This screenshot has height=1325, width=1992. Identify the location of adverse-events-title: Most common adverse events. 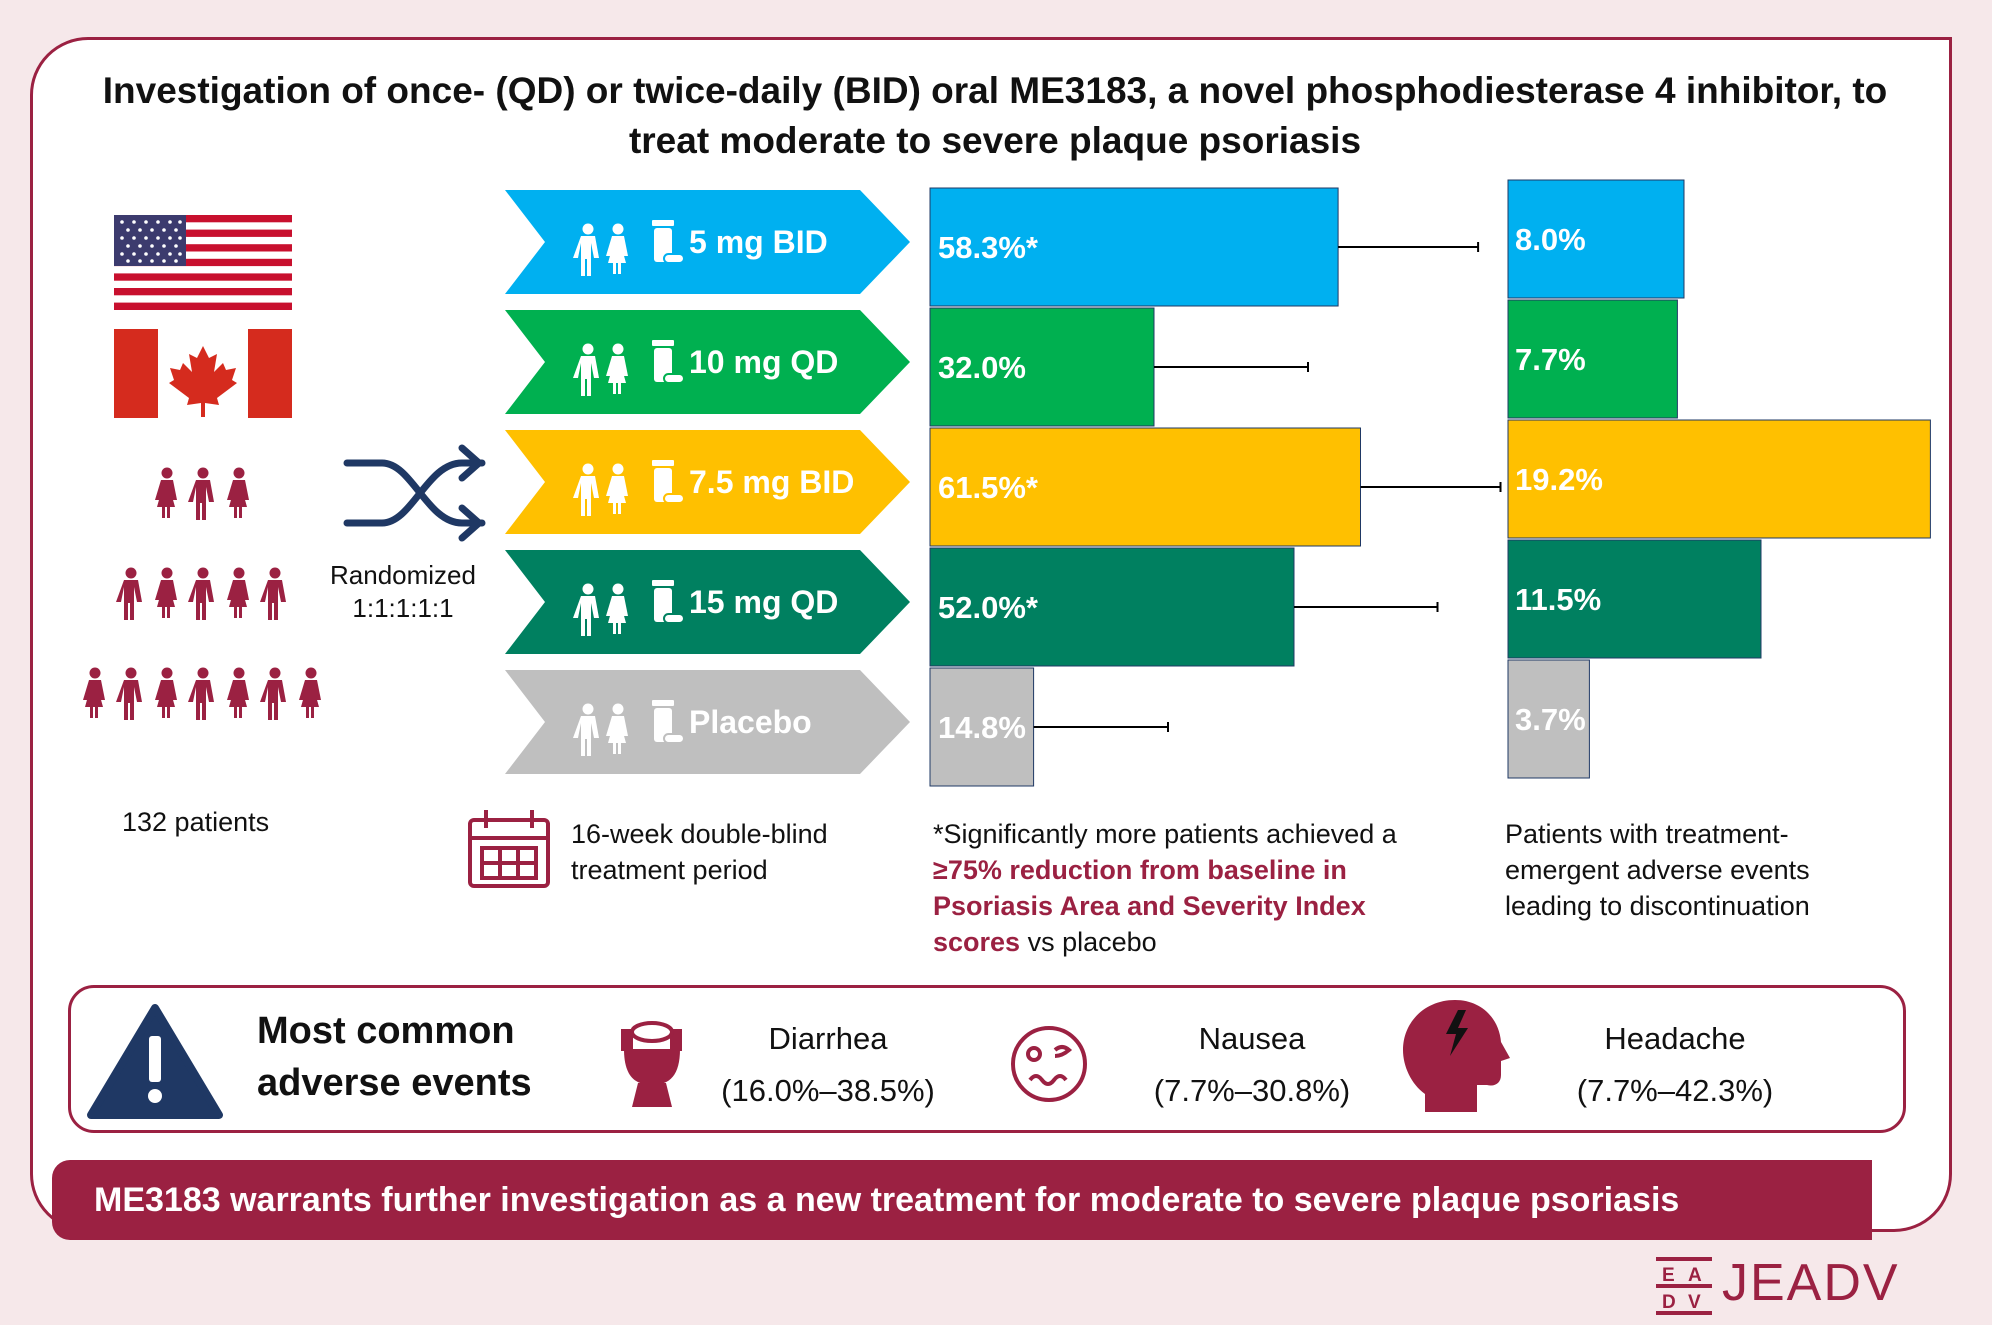
(394, 1057).